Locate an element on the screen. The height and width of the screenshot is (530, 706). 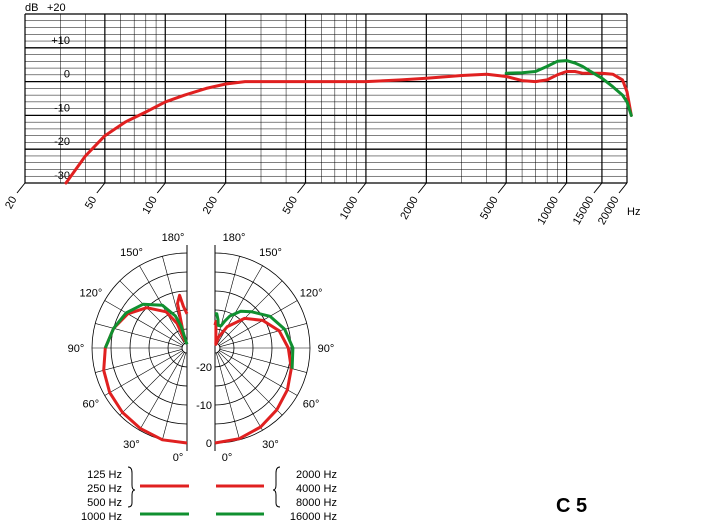
left-brace is located at coordinates (131, 487).